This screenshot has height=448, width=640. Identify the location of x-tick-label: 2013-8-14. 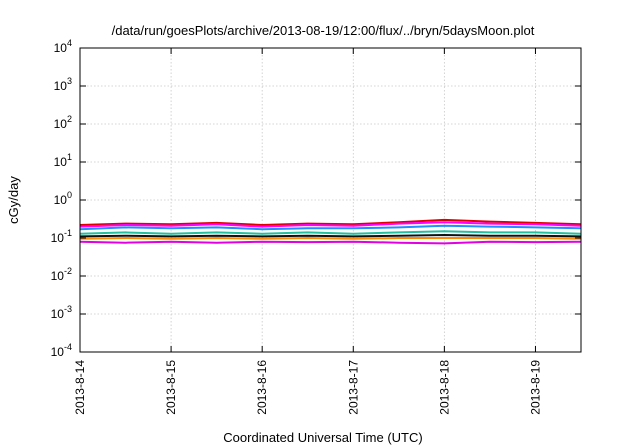
(80, 387).